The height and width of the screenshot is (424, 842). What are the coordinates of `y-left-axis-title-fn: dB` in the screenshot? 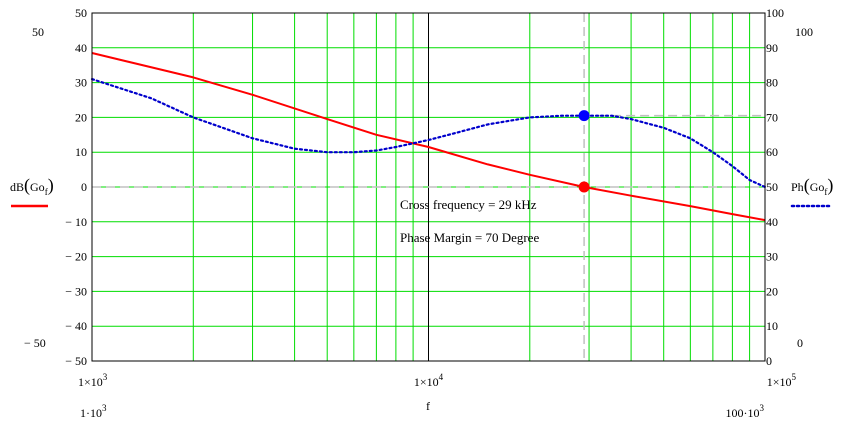 It's located at (17, 187).